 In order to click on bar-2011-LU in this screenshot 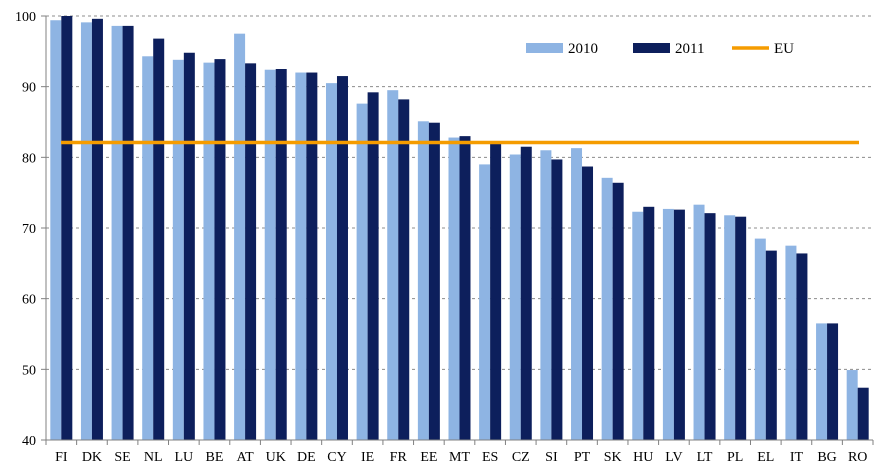, I will do `click(189, 246)`.